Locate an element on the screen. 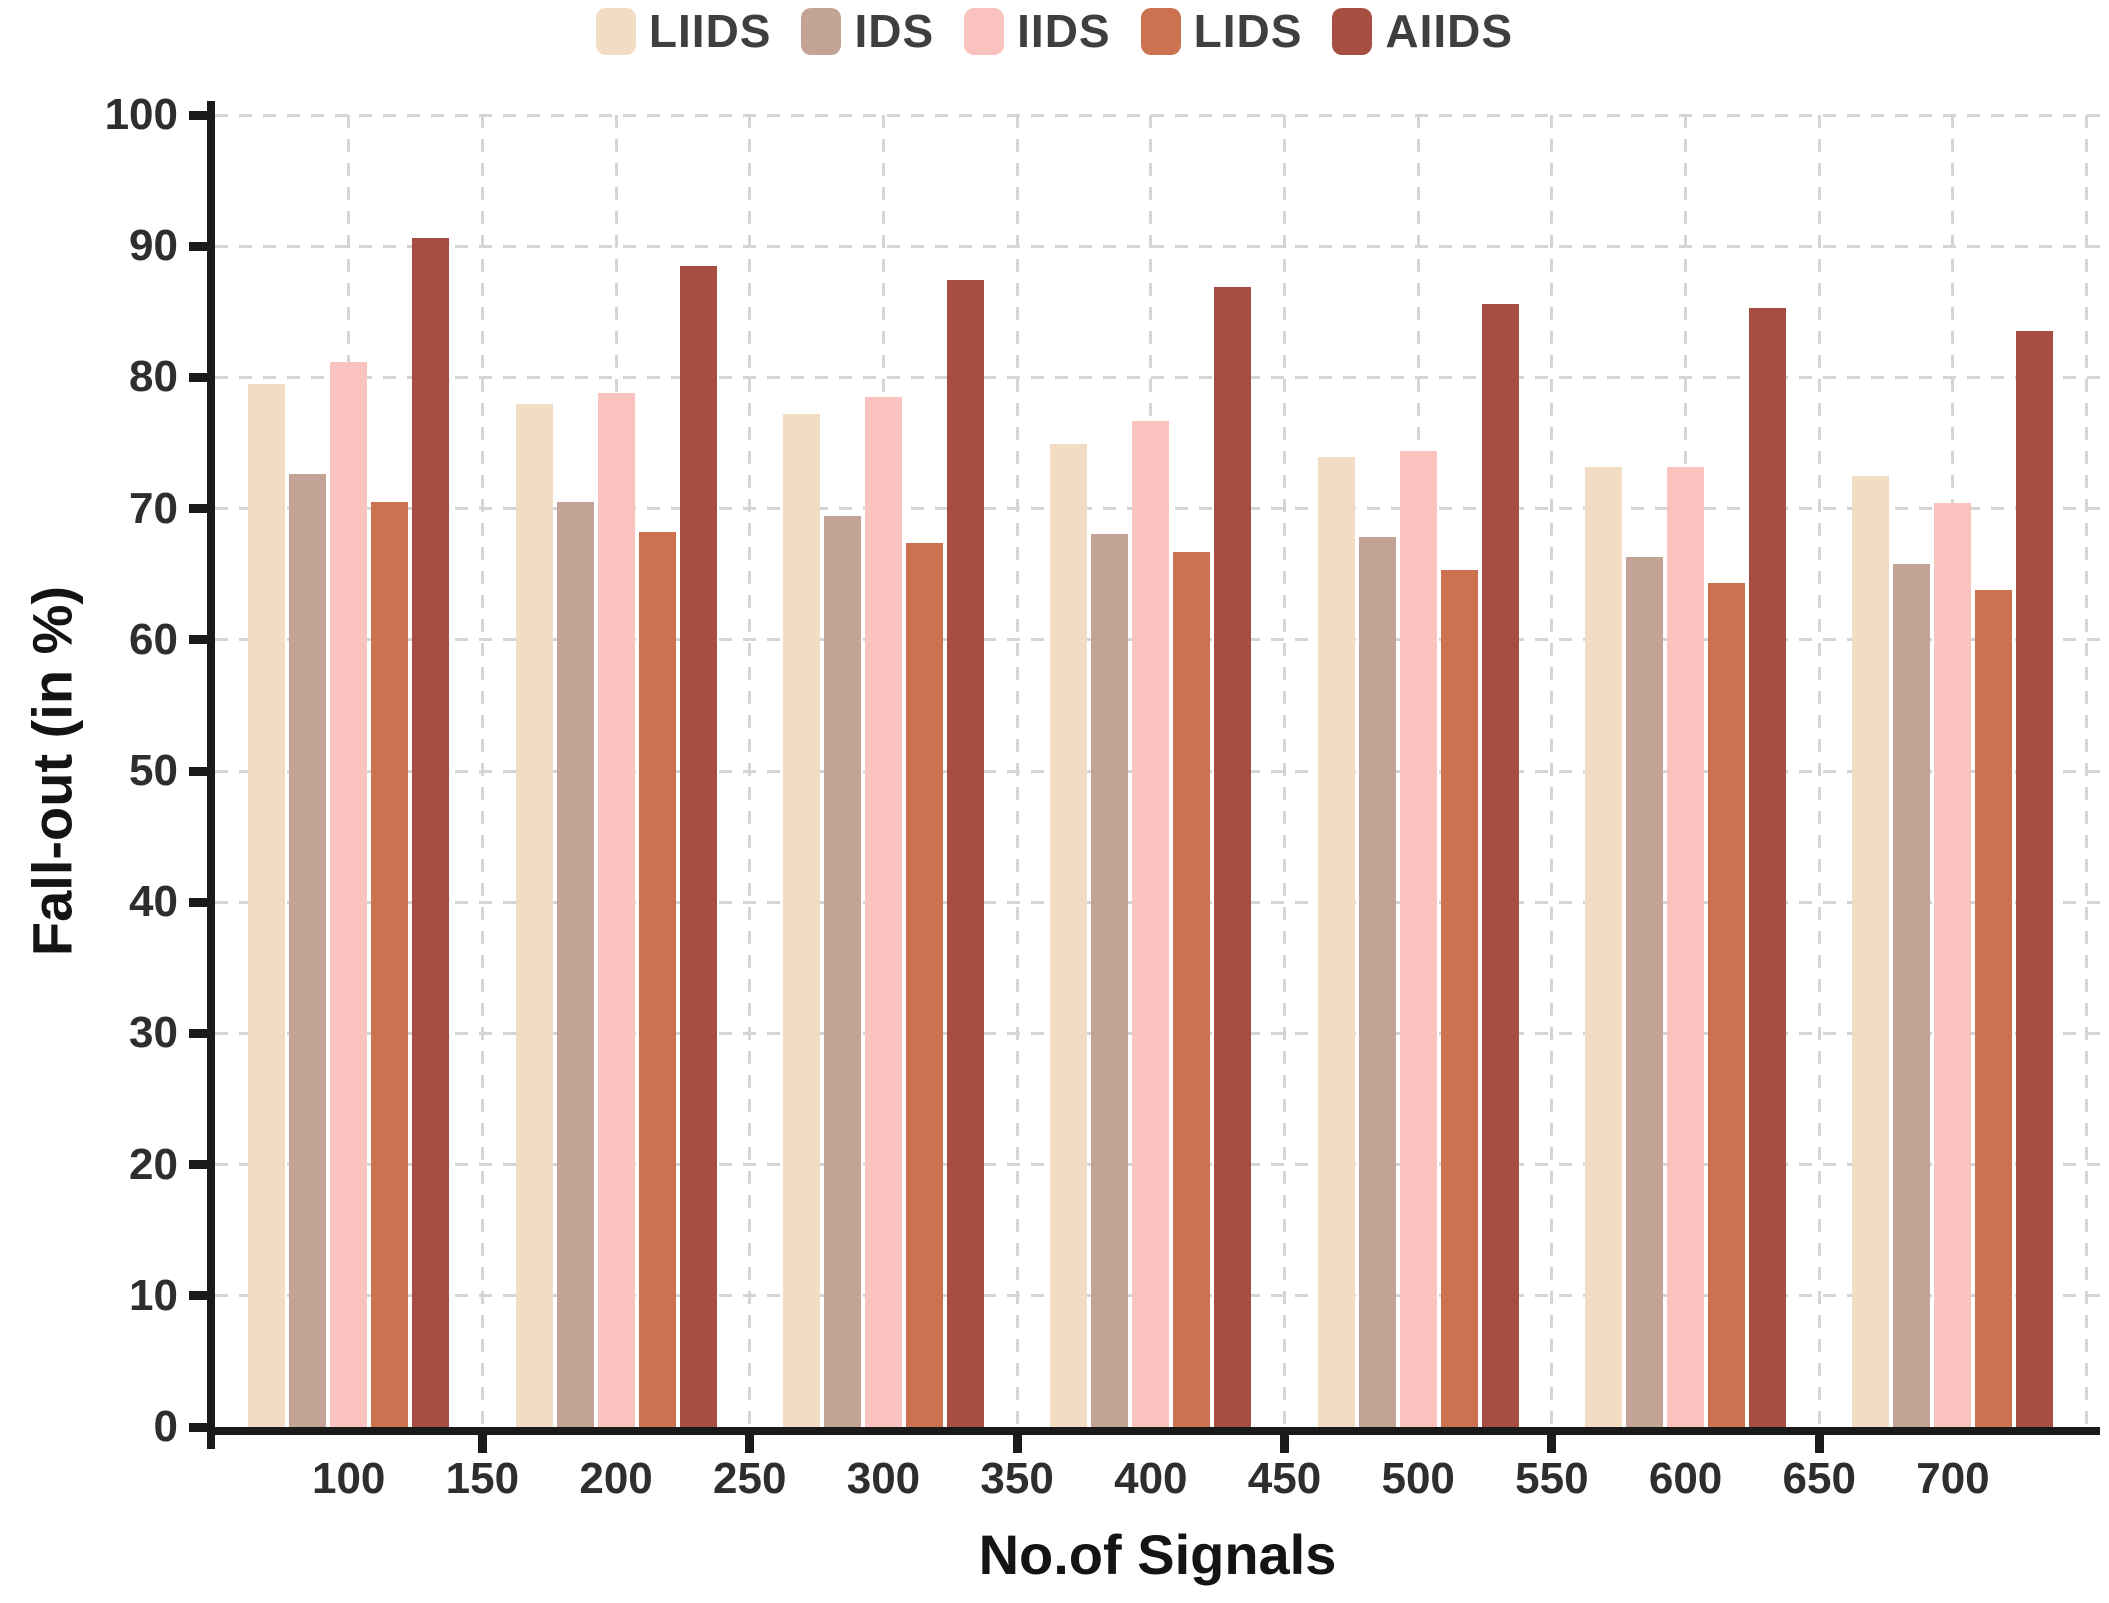  legend-item-liids: LIIDS is located at coordinates (683, 31).